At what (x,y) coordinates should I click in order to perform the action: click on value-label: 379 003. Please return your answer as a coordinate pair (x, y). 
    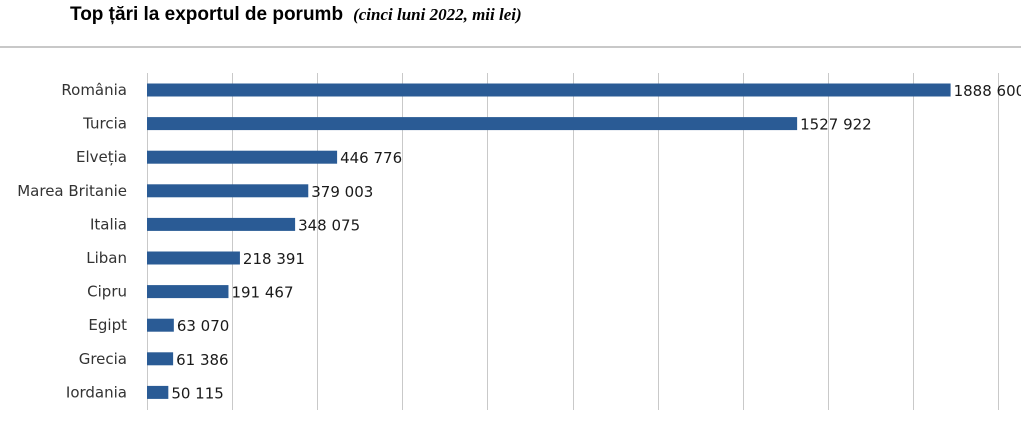
    Looking at the image, I should click on (342, 192).